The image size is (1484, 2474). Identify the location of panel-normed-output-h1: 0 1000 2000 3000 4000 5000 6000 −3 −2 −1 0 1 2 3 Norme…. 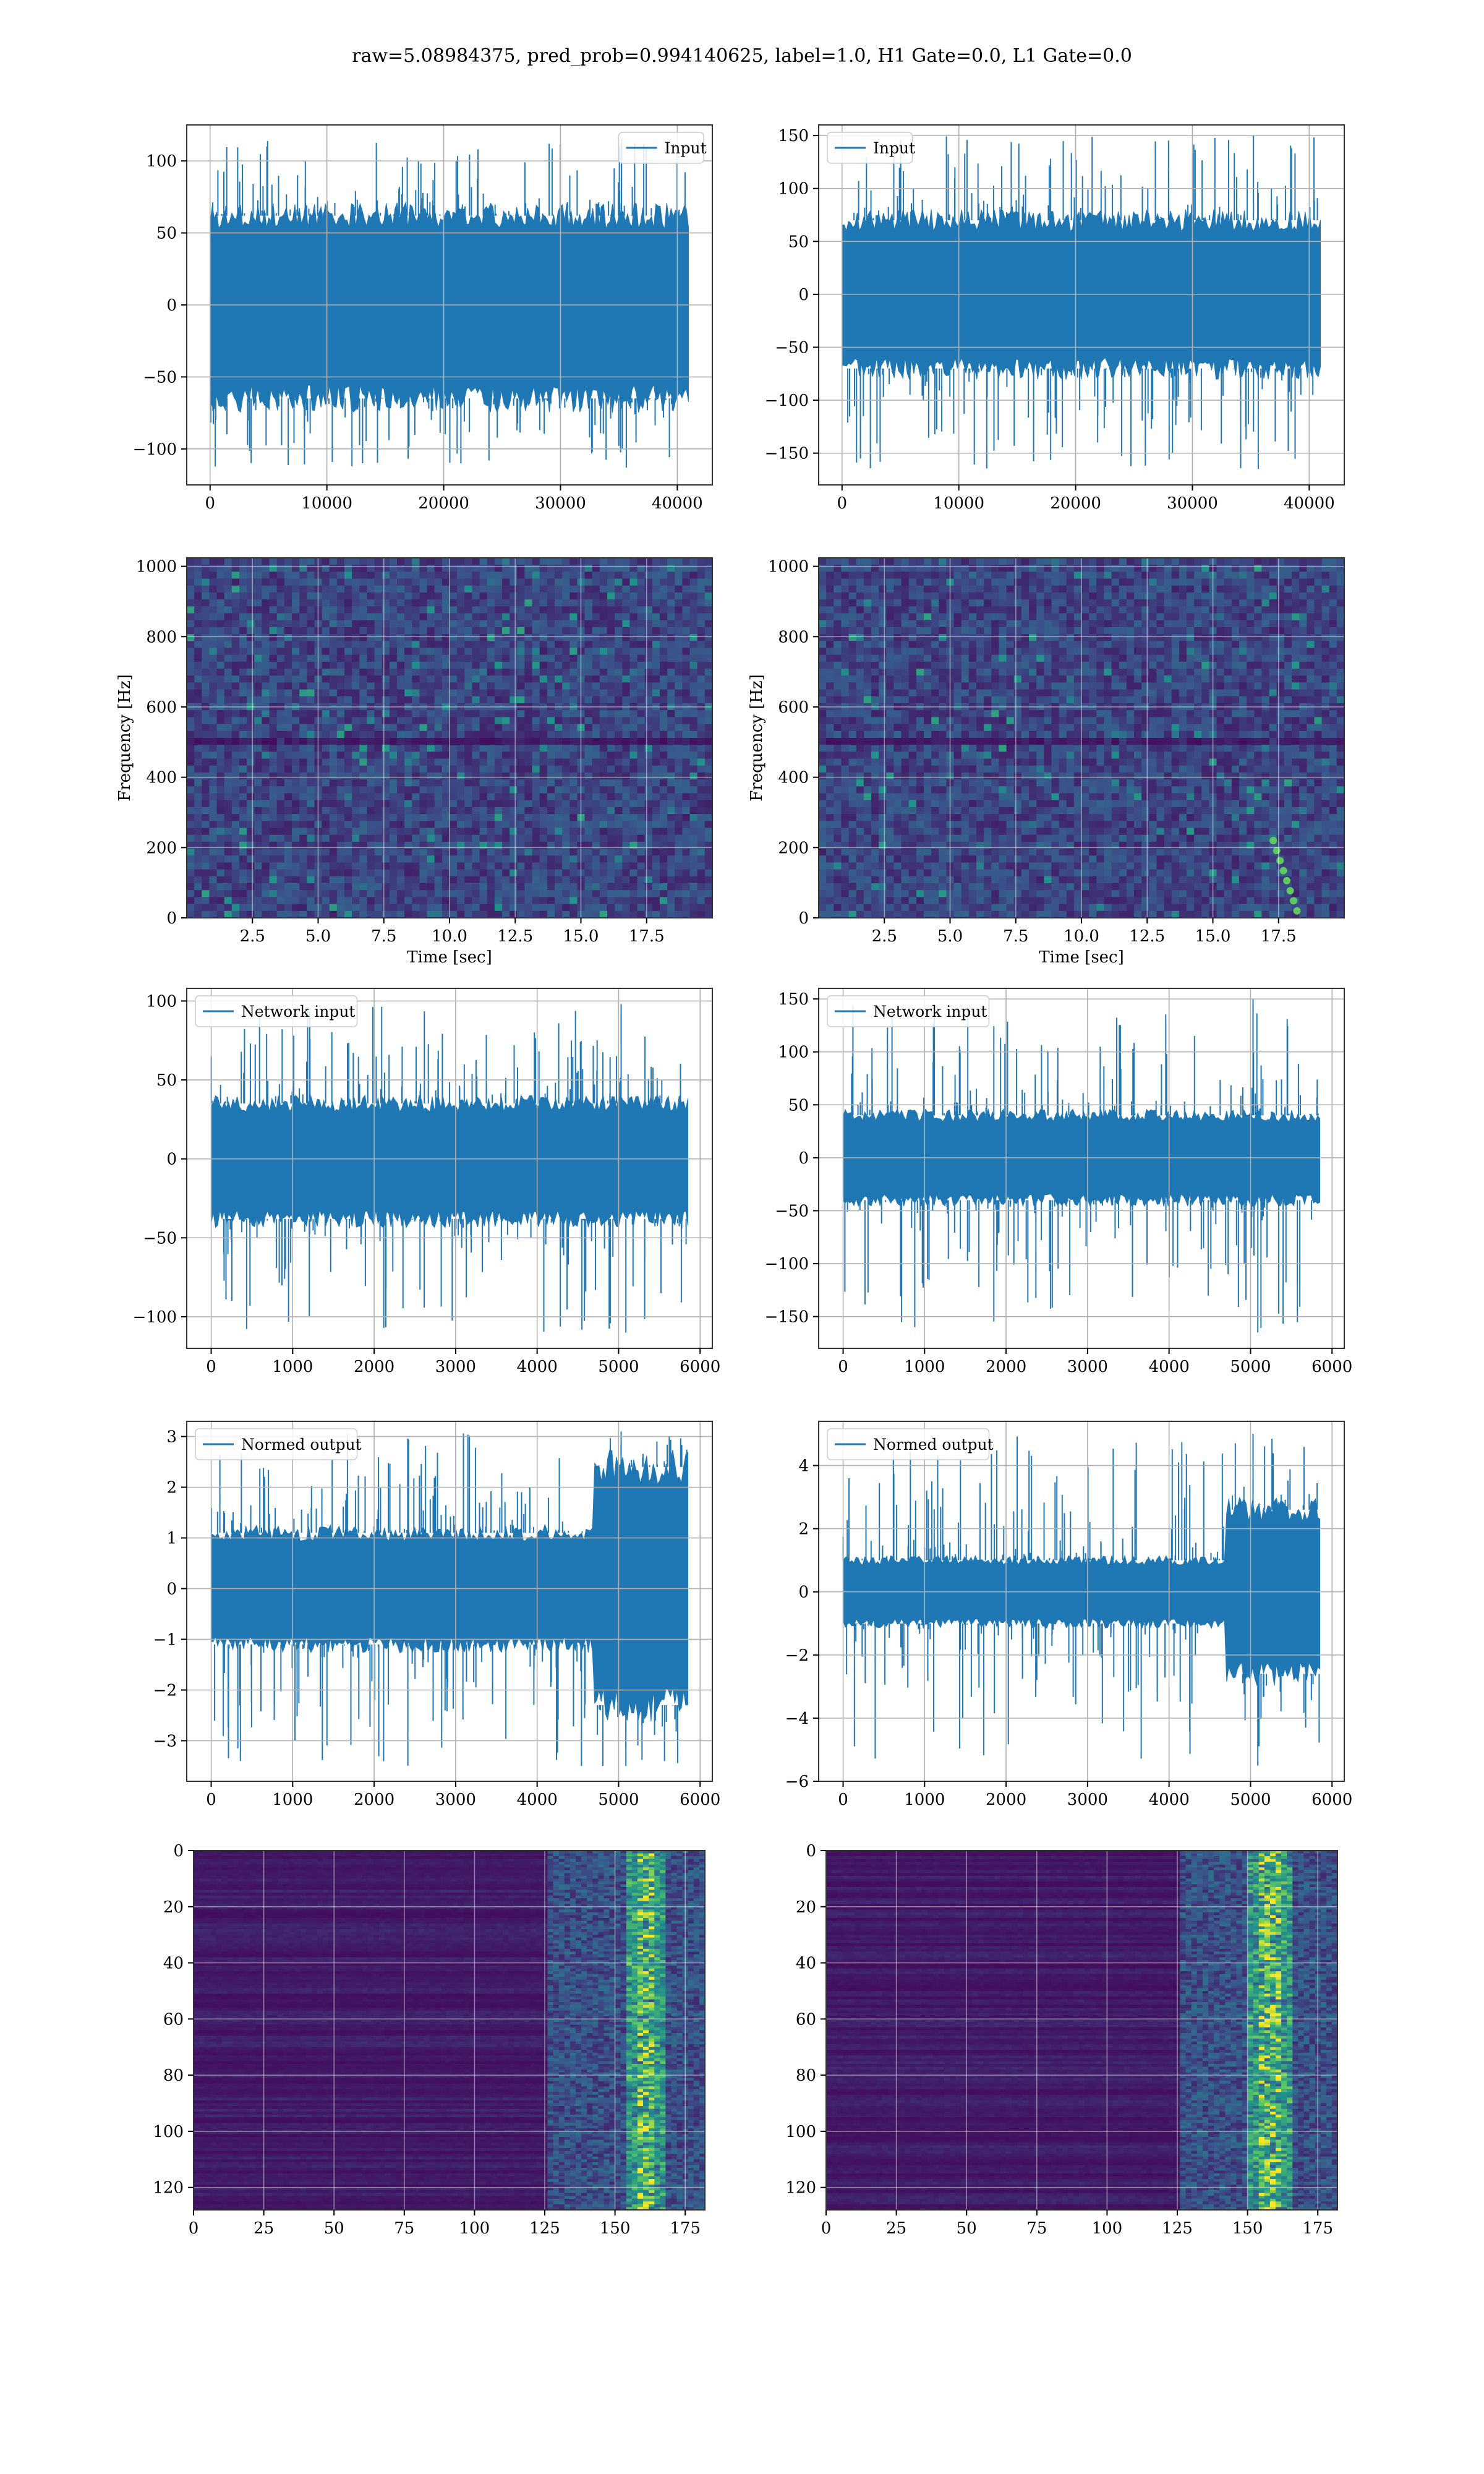
(436, 1615).